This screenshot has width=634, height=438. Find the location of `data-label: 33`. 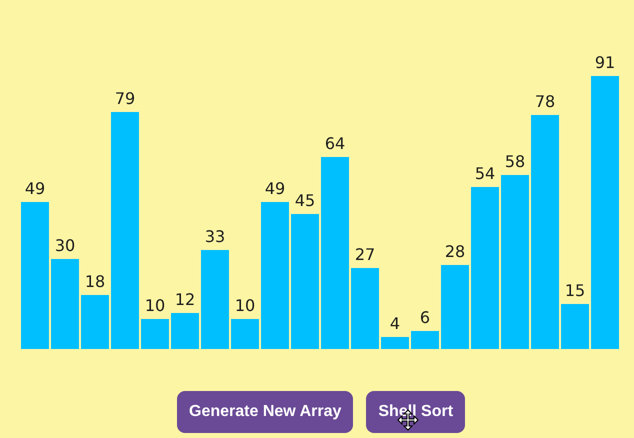

data-label: 33 is located at coordinates (215, 236).